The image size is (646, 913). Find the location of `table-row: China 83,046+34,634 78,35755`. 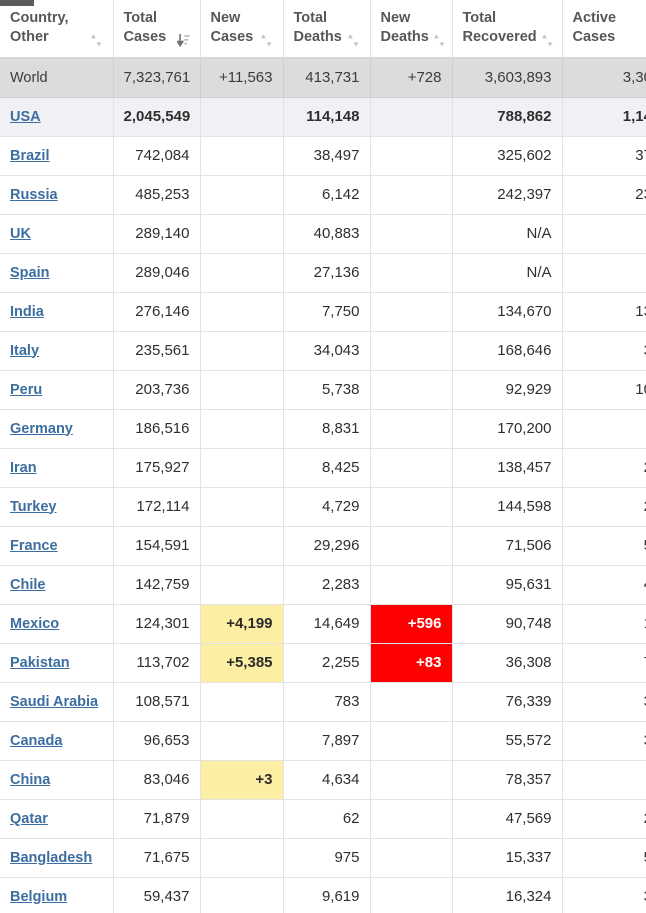

table-row: China 83,046+34,634 78,35755 is located at coordinates (323, 779).